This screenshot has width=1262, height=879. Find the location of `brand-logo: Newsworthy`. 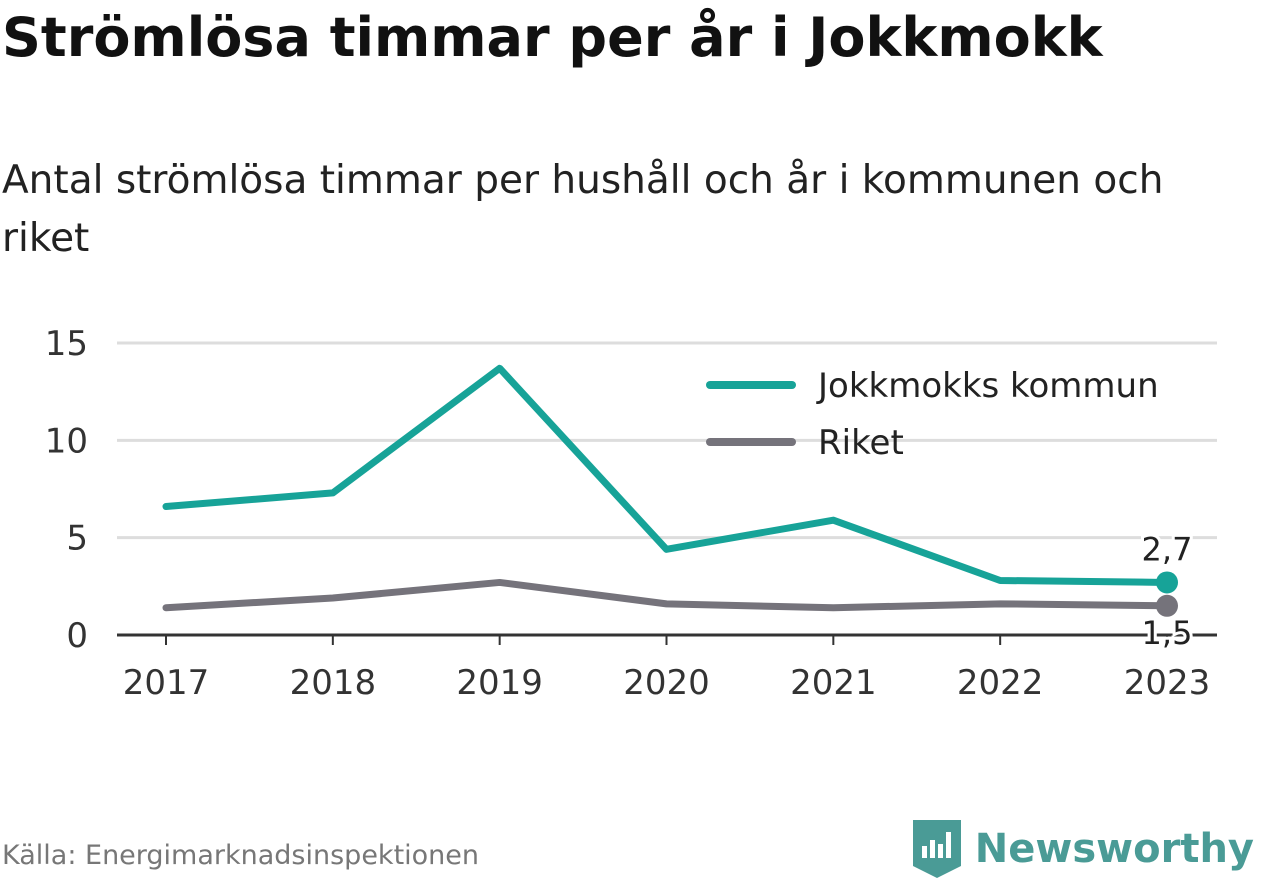

brand-logo: Newsworthy is located at coordinates (1083, 849).